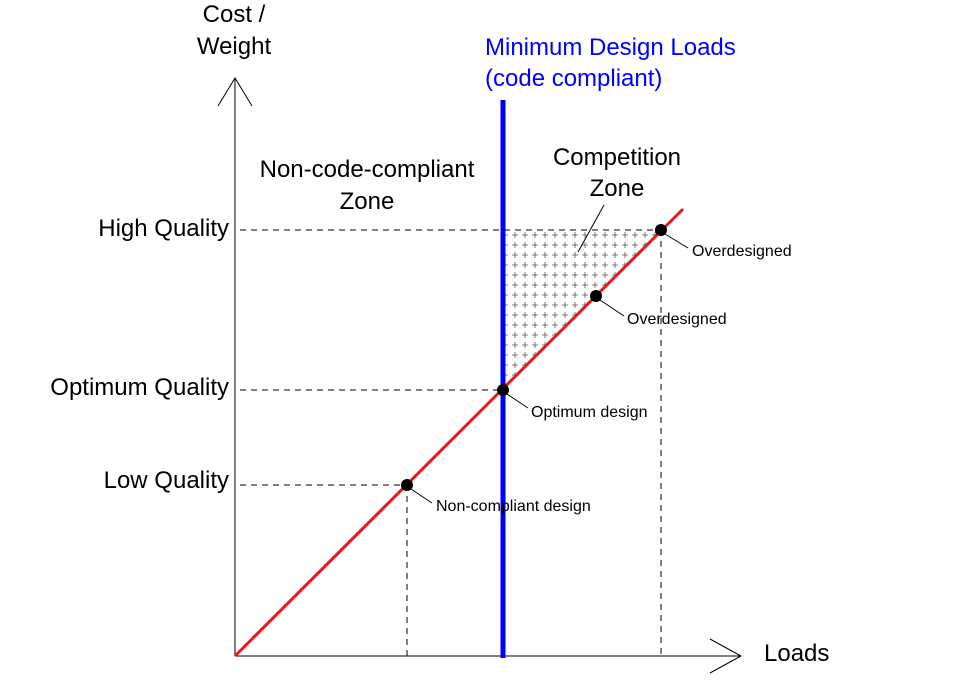 This screenshot has height=687, width=953. What do you see at coordinates (676, 241) in the screenshot?
I see `overdesigned-high-leader` at bounding box center [676, 241].